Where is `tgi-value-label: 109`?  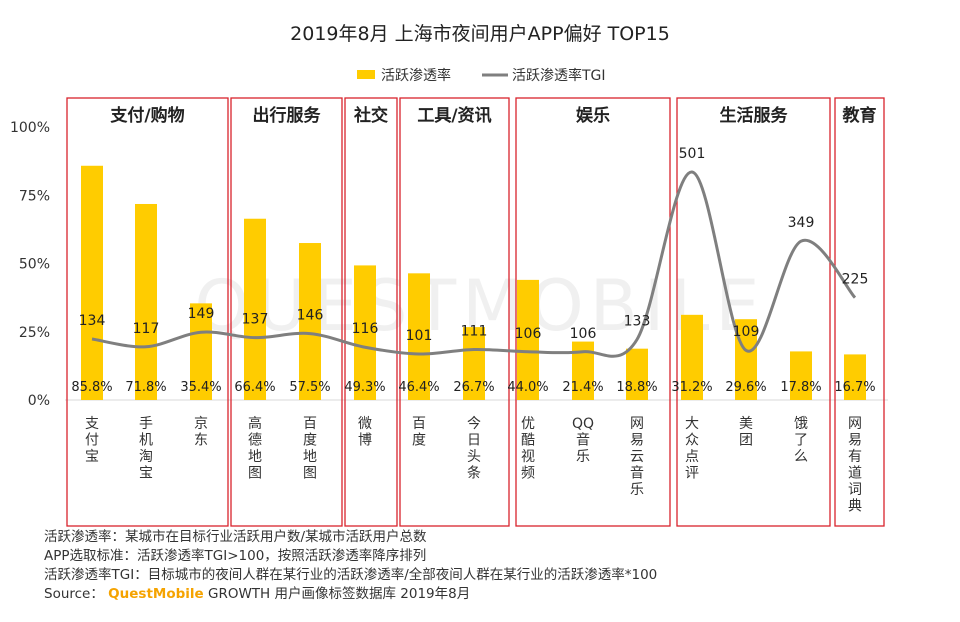 tgi-value-label: 109 is located at coordinates (746, 332).